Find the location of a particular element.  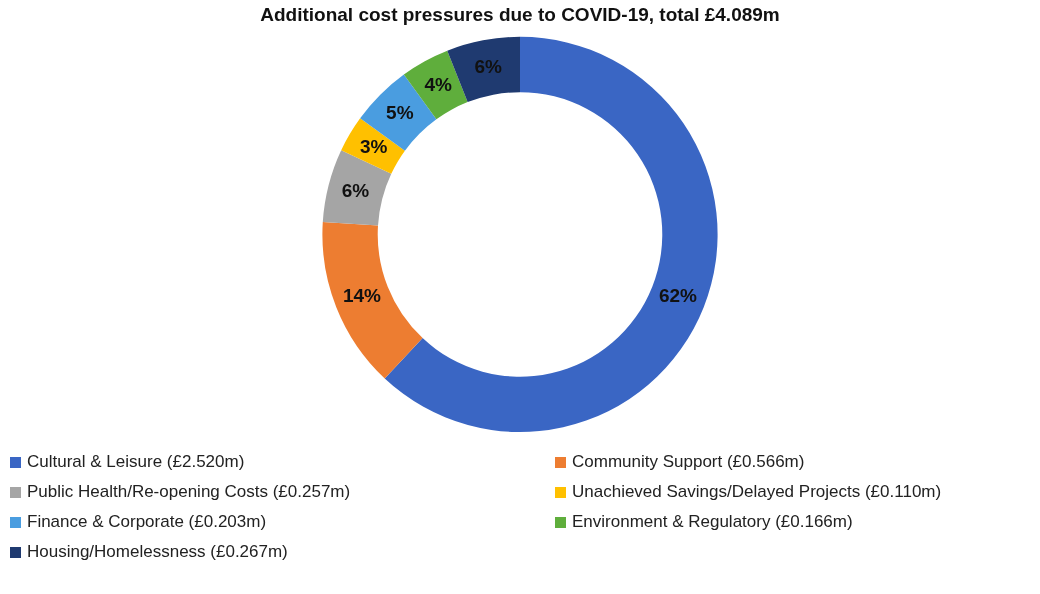

legend-label: Community Support (£0.566m) is located at coordinates (688, 462).